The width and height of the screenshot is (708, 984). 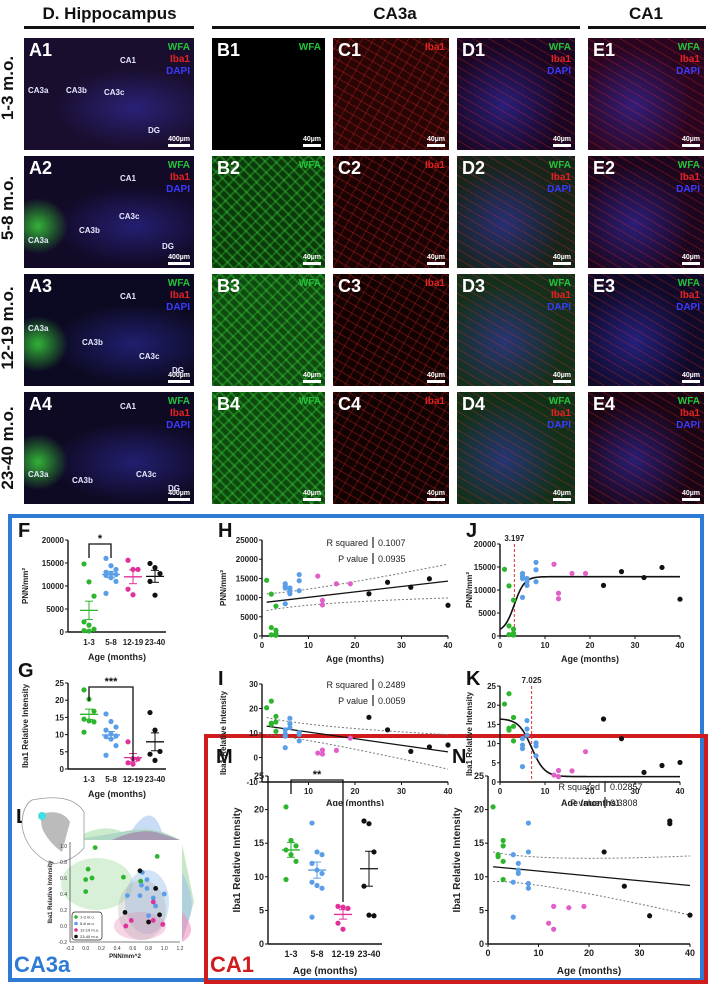 I want to click on region-tag-ca1: CA1, so click(x=232, y=964).